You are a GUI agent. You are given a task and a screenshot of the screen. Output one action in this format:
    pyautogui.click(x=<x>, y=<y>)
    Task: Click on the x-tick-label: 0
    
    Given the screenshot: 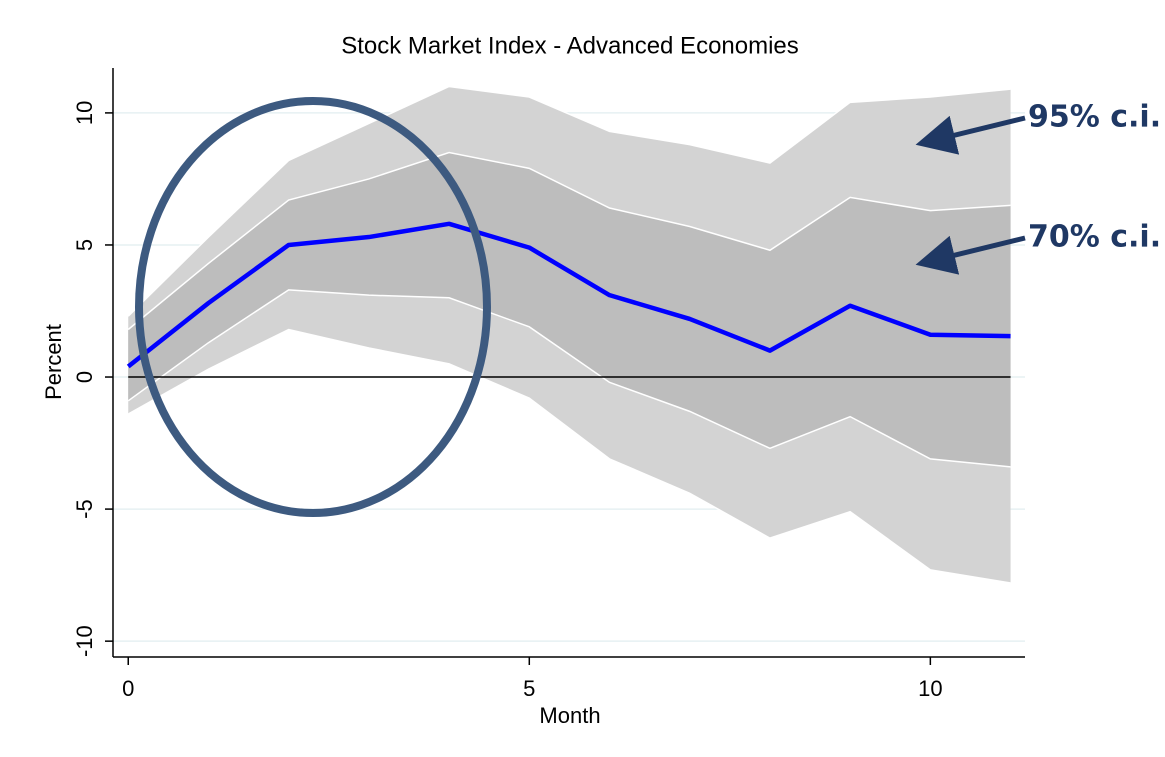 What is the action you would take?
    pyautogui.click(x=128, y=688)
    